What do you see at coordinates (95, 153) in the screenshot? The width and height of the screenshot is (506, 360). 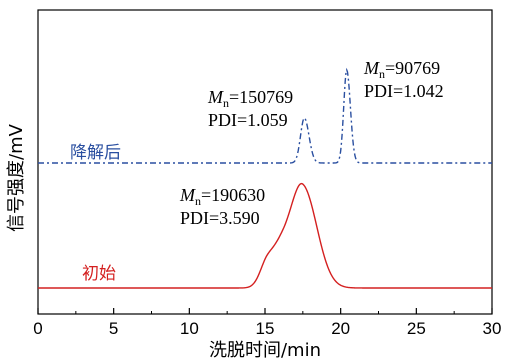 I see `series-label-0: 降解后` at bounding box center [95, 153].